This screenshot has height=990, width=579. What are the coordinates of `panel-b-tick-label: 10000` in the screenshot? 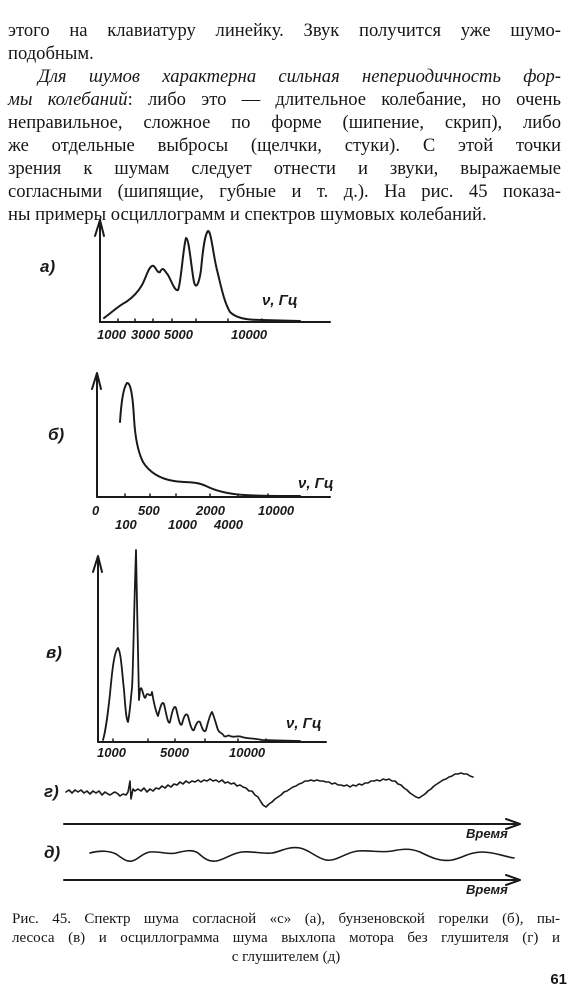 It's located at (276, 510).